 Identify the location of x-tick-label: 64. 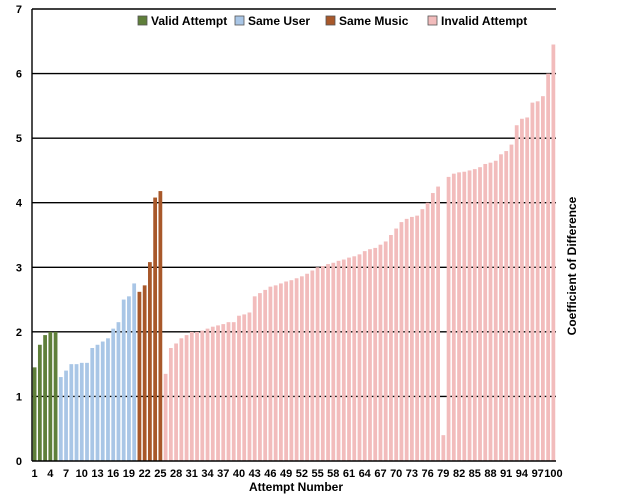
(365, 474).